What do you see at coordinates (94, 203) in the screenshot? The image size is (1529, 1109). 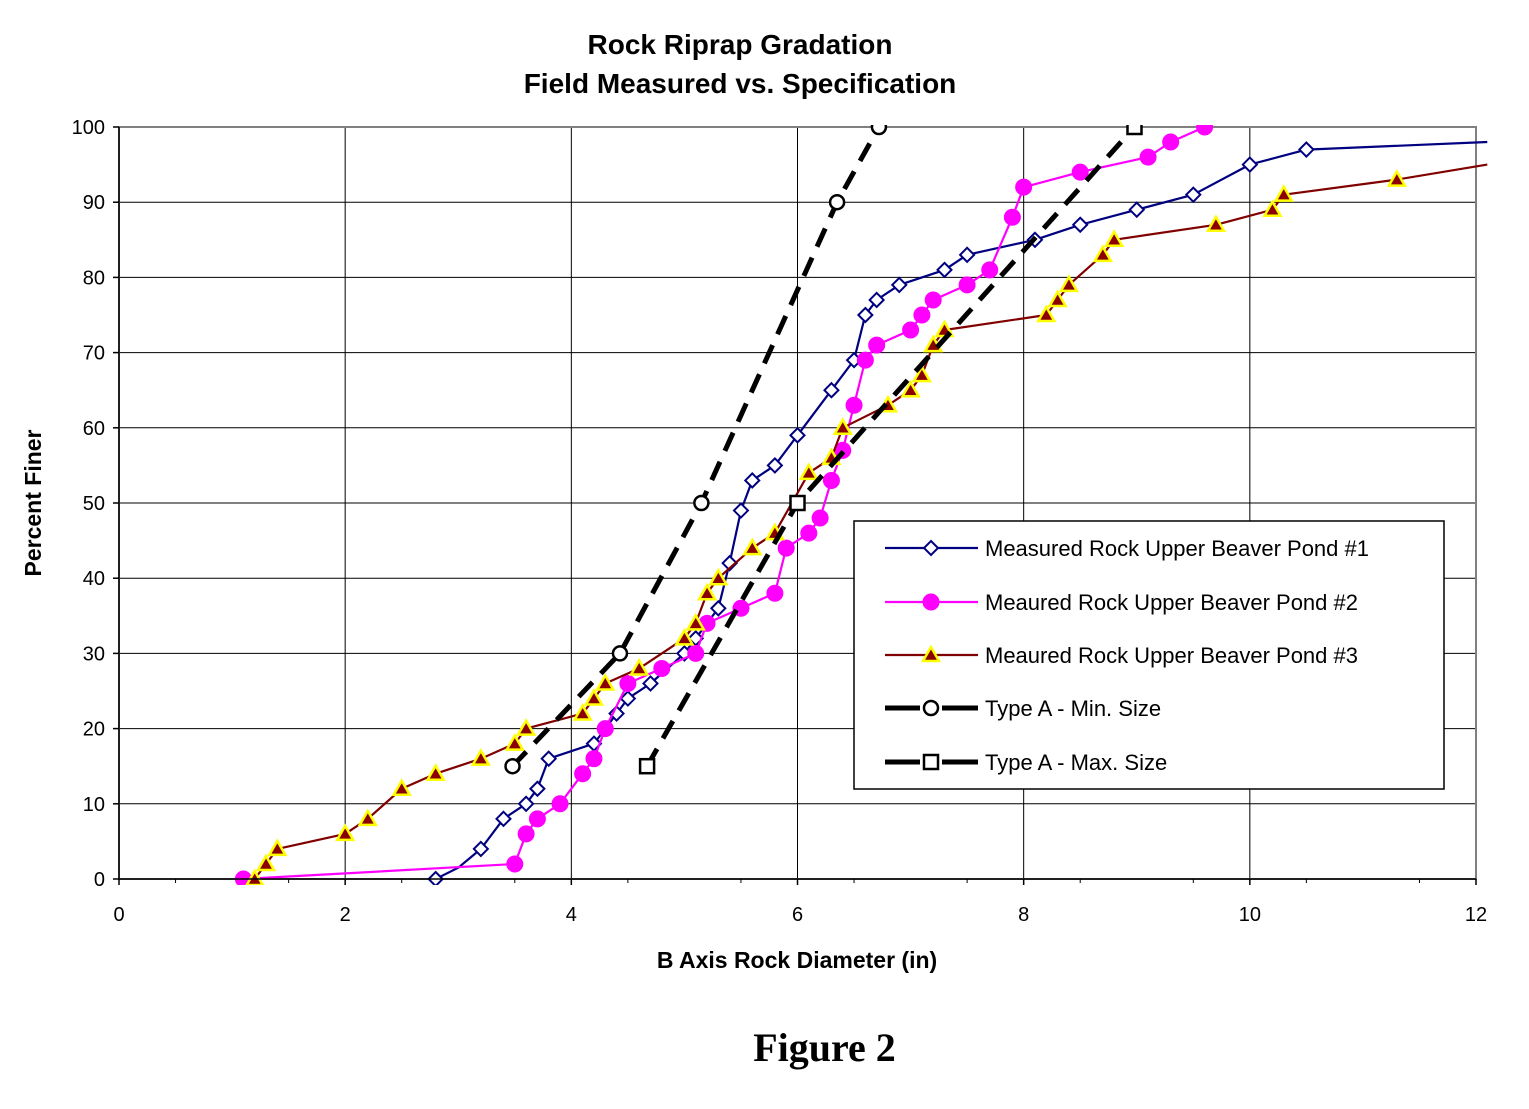 I see `y-tick-label: 90` at bounding box center [94, 203].